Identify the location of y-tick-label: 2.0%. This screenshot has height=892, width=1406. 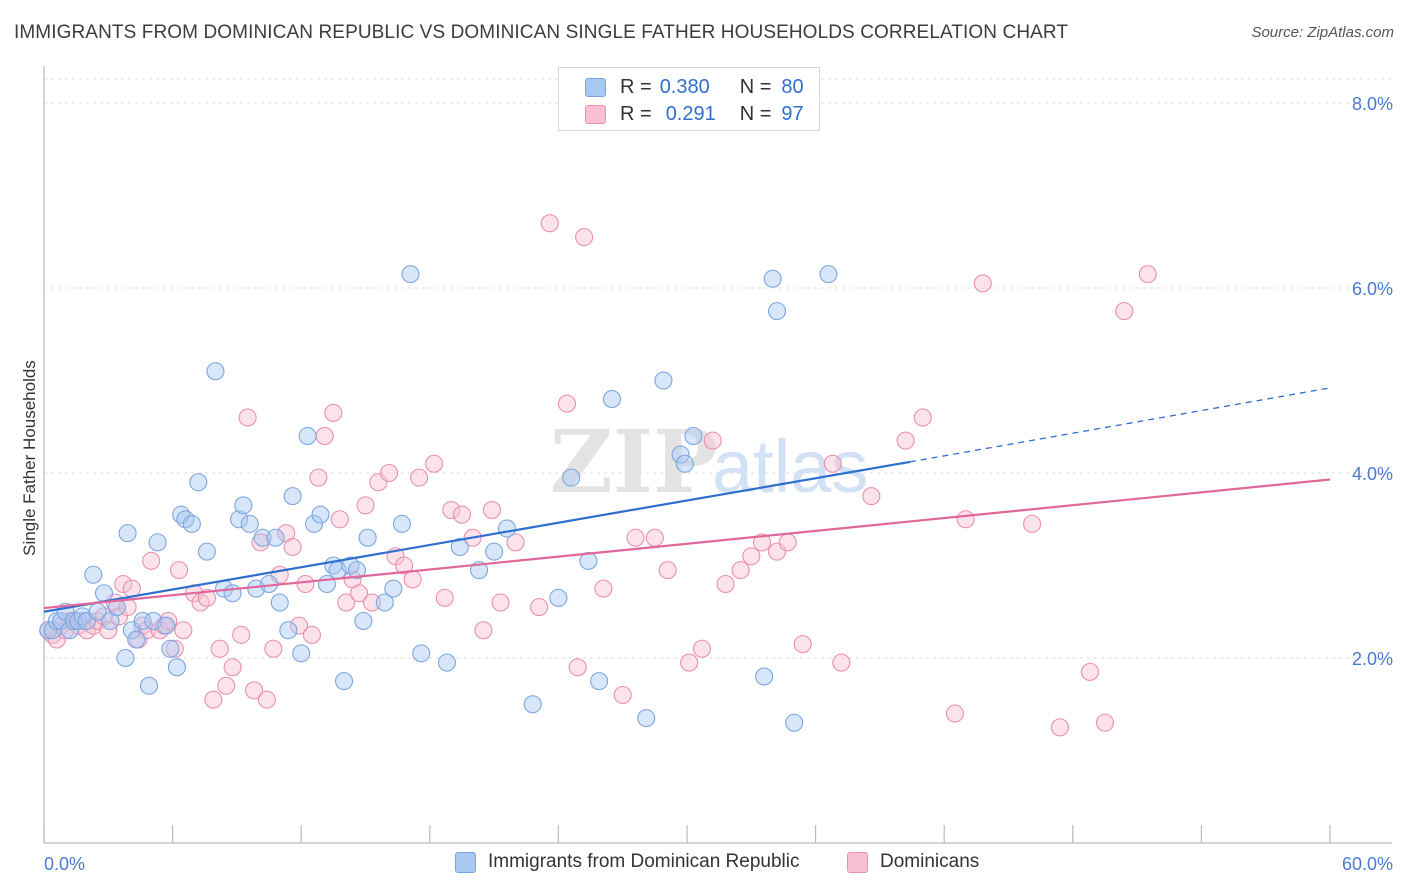
(1372, 659).